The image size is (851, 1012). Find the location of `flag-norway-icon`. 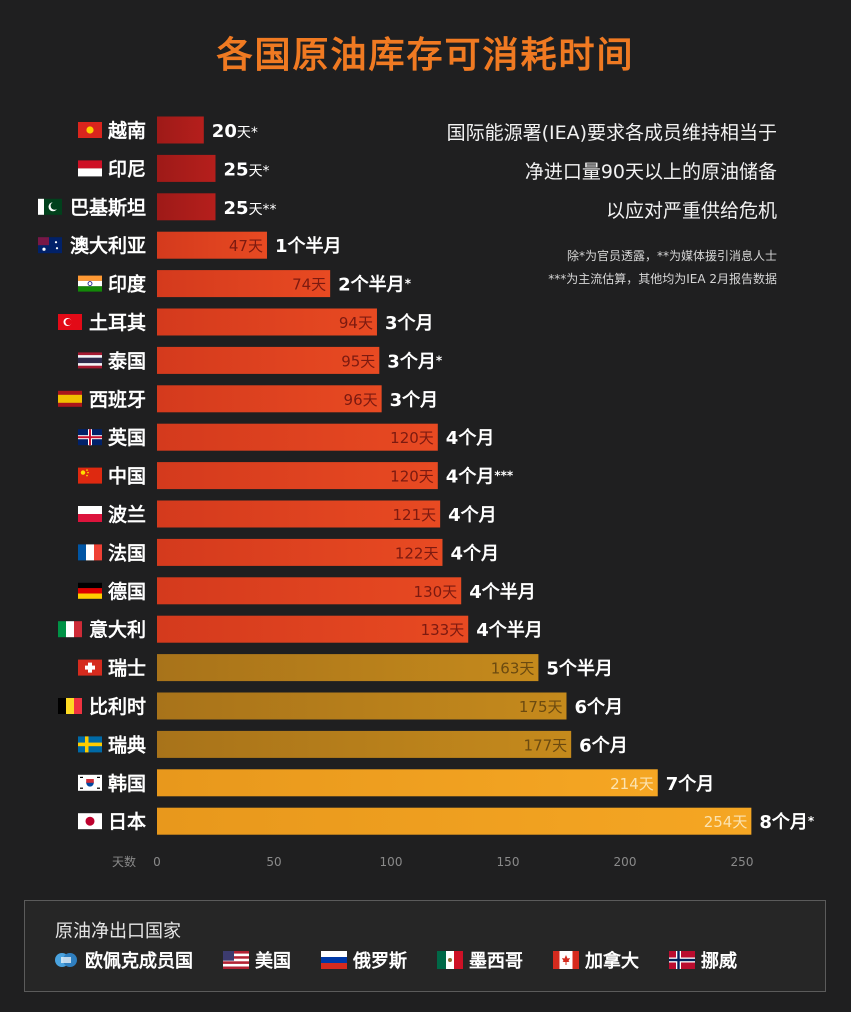

flag-norway-icon is located at coordinates (682, 960).